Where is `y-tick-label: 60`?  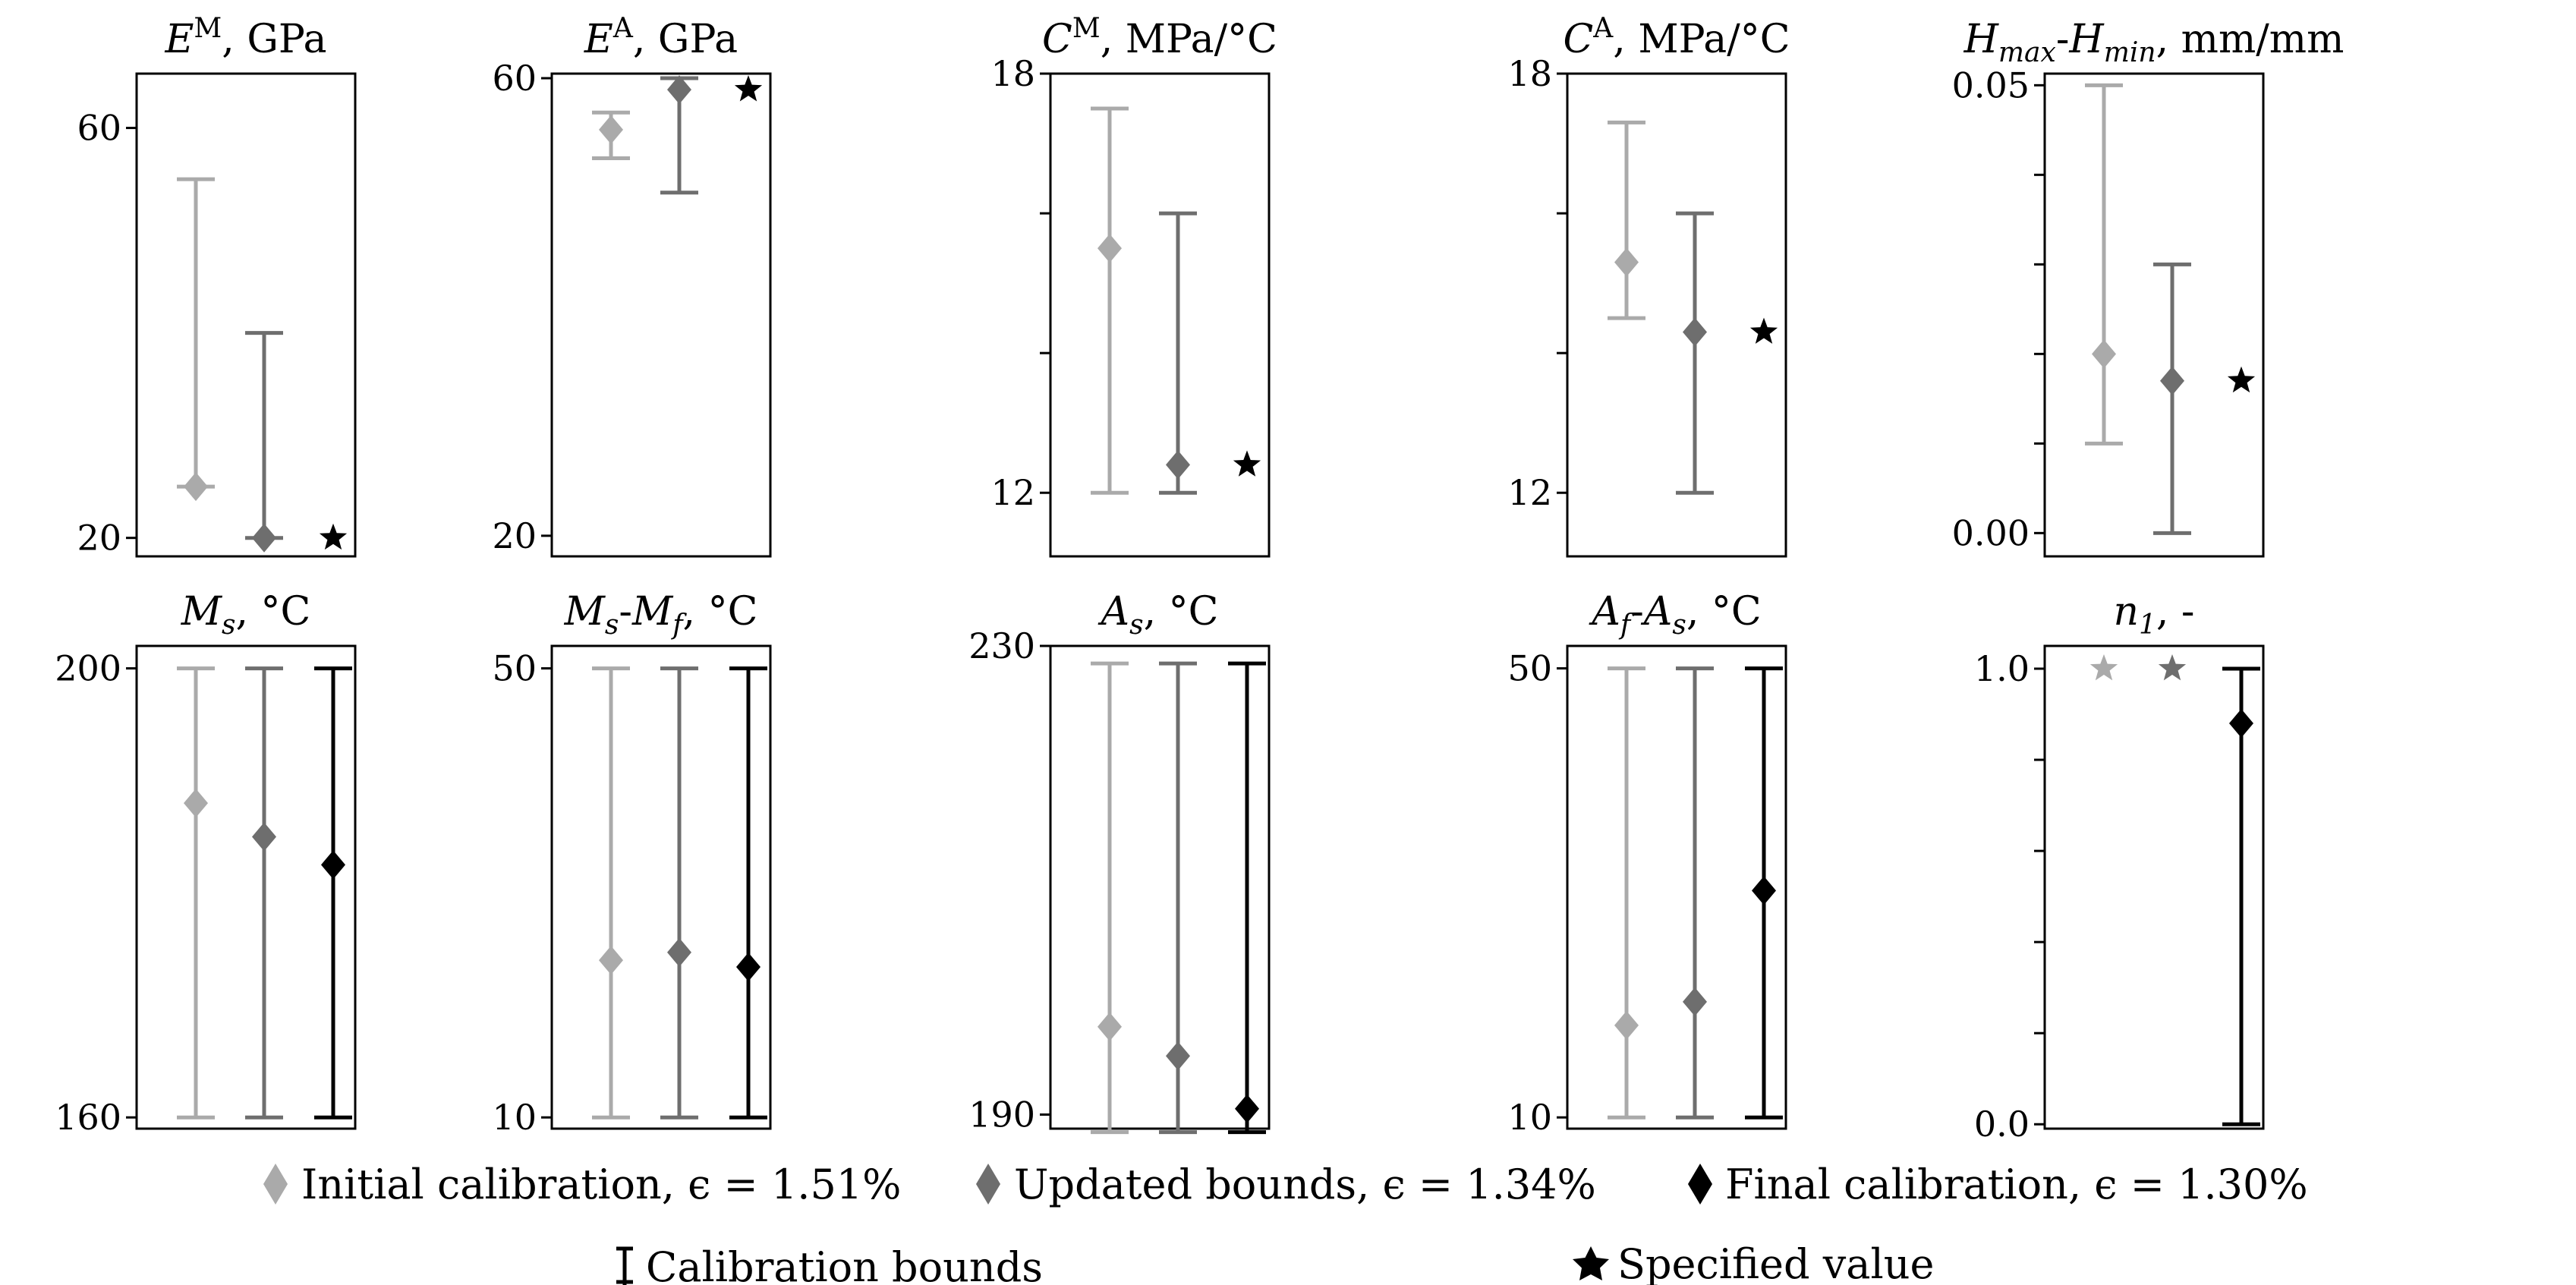 y-tick-label: 60 is located at coordinates (99, 128).